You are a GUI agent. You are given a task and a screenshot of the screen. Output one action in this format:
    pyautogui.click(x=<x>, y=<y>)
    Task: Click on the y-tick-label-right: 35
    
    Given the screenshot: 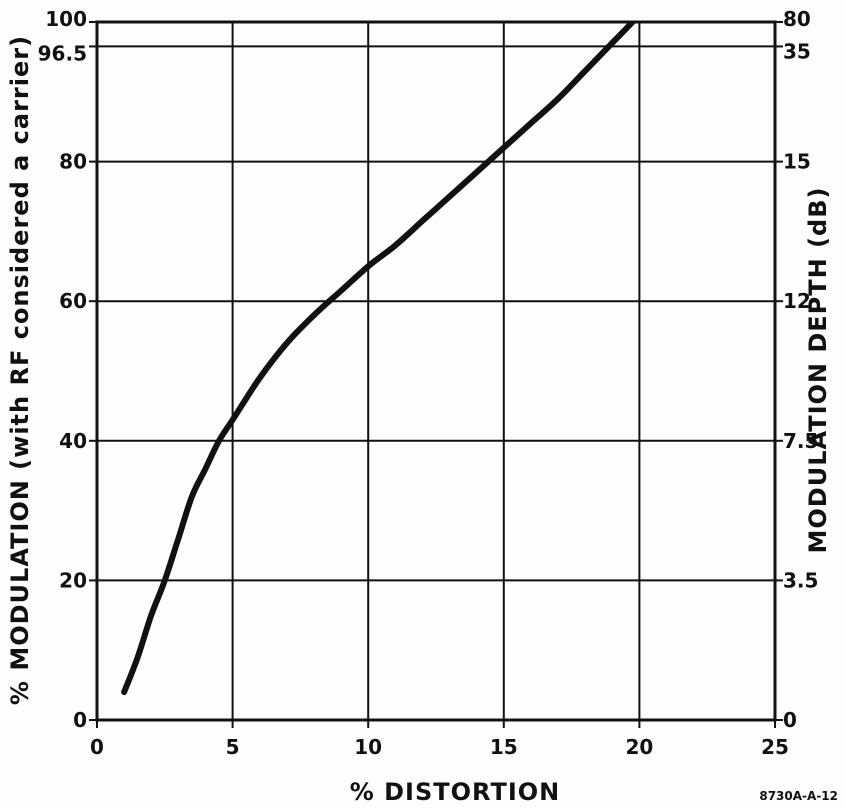 What is the action you would take?
    pyautogui.click(x=797, y=51)
    